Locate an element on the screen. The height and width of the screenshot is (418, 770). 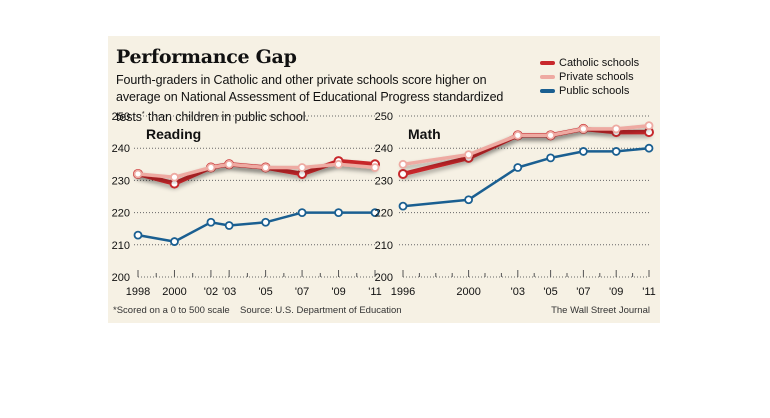
source-note: Source: U.S. Department of Education is located at coordinates (321, 310).